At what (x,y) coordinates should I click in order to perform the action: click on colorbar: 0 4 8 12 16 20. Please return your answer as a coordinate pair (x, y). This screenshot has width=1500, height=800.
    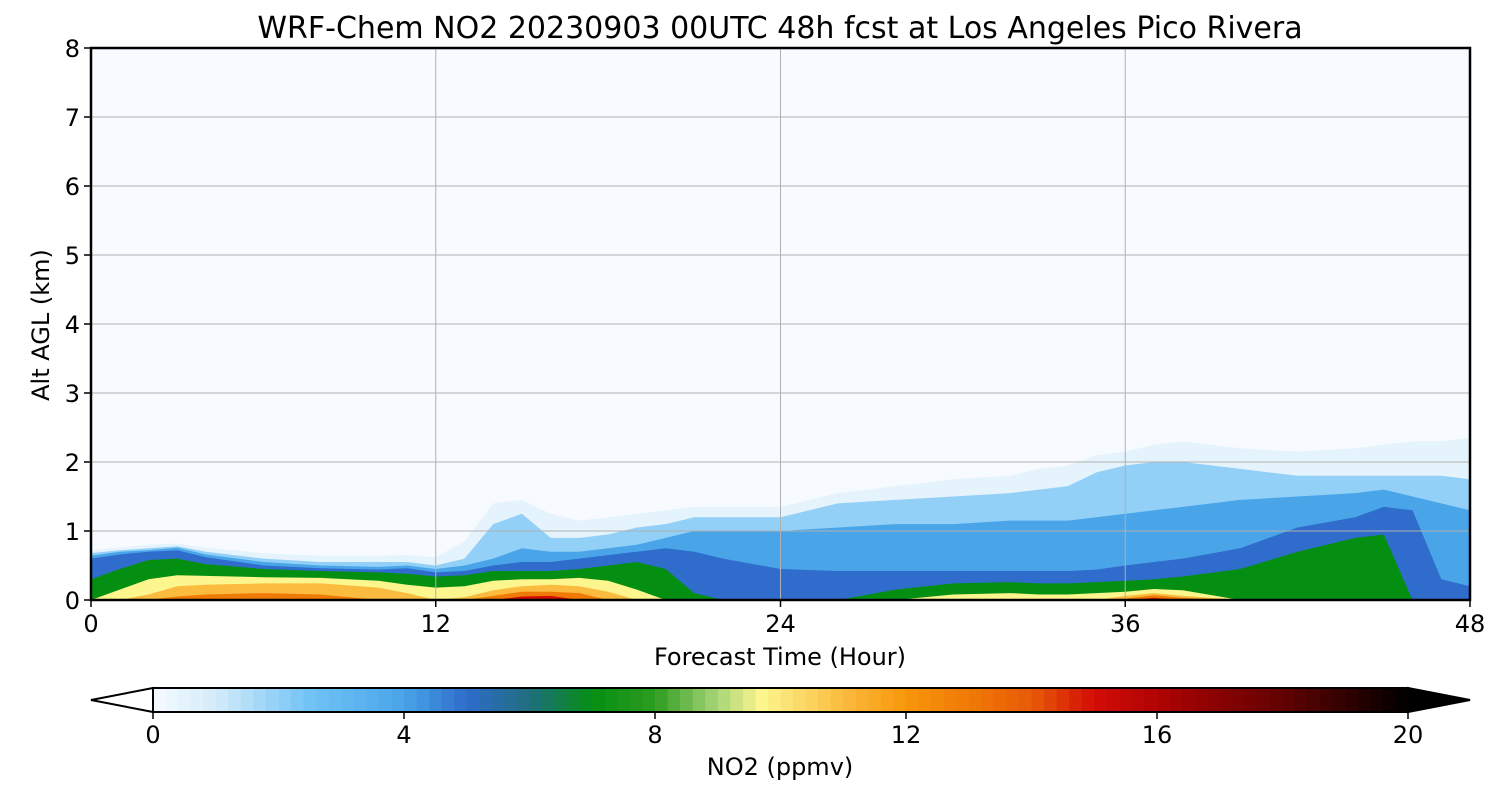
    Looking at the image, I should click on (780, 717).